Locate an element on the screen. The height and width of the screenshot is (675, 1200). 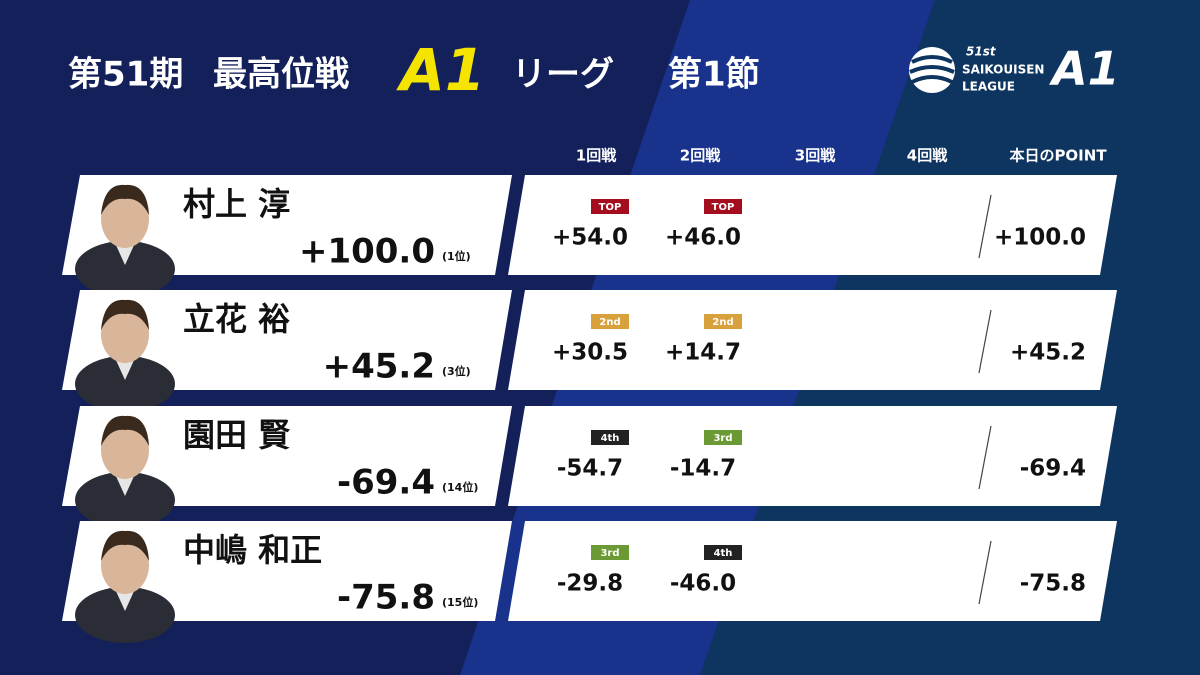
title-term: 第51期 is located at coordinates (125, 75).